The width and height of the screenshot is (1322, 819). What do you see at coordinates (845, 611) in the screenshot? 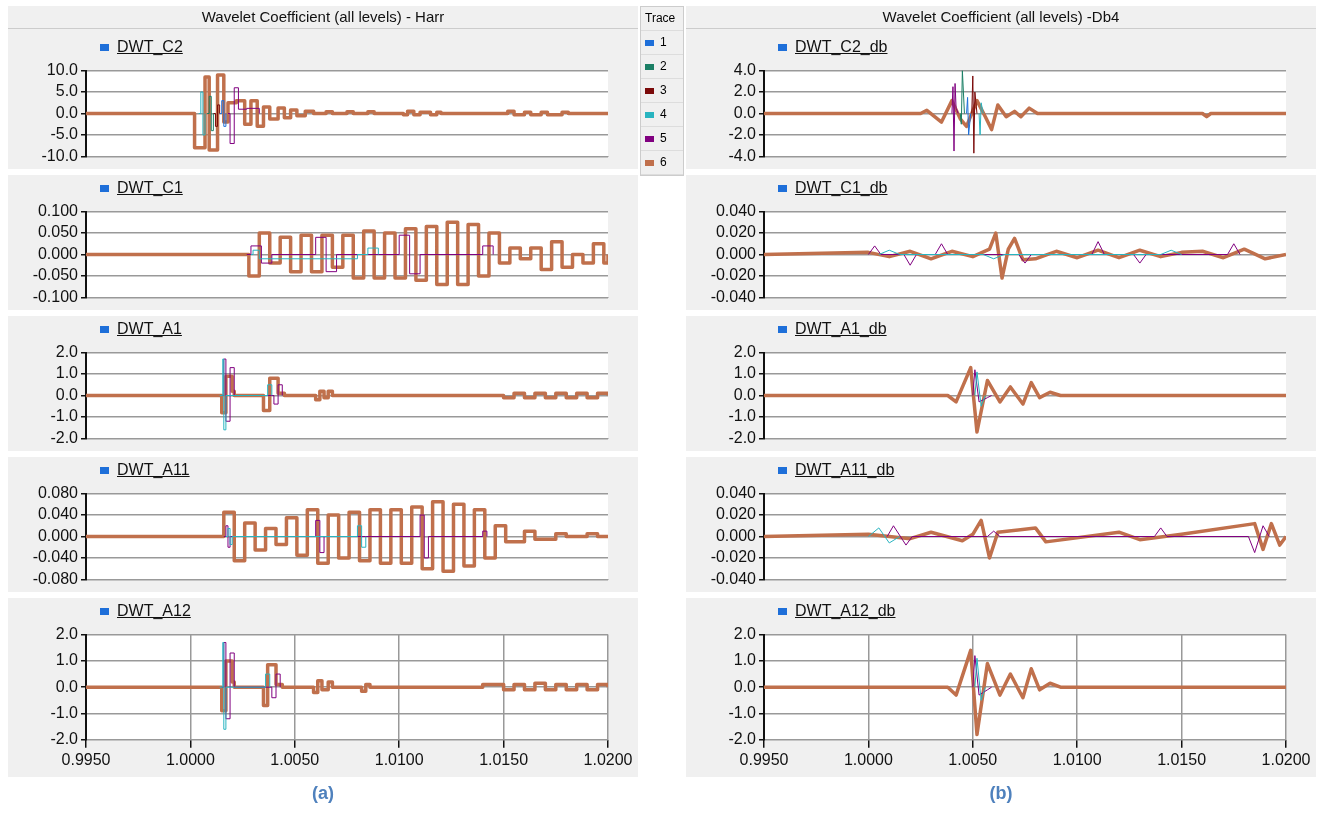
I see `chart-title: DWT_A12_db` at bounding box center [845, 611].